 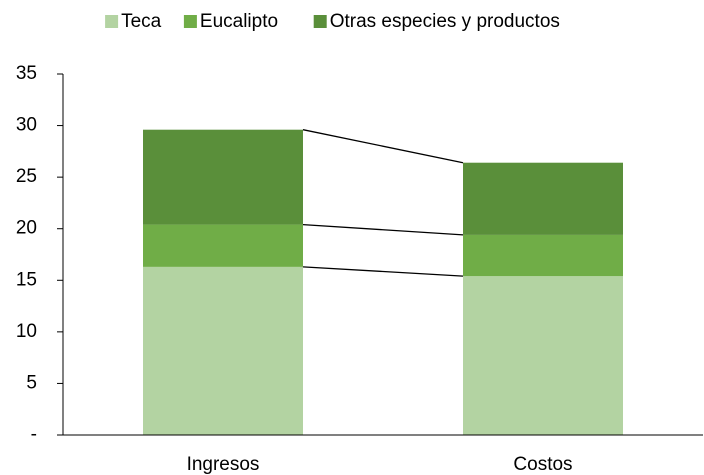 I want to click on y-tick-label: 30, so click(x=26, y=125).